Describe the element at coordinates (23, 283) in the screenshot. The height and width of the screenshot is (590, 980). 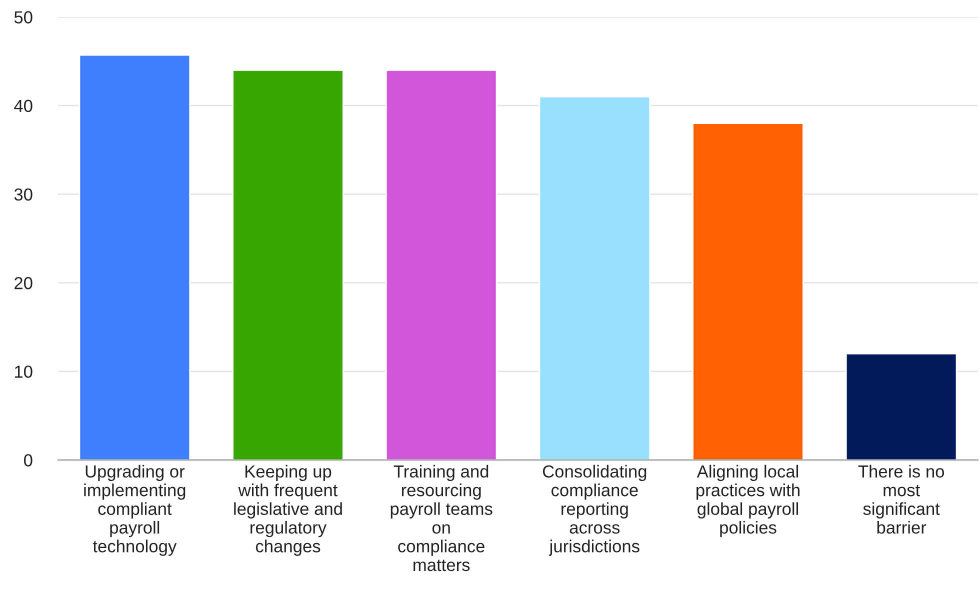
I see `y-tick-label: 20` at that location.